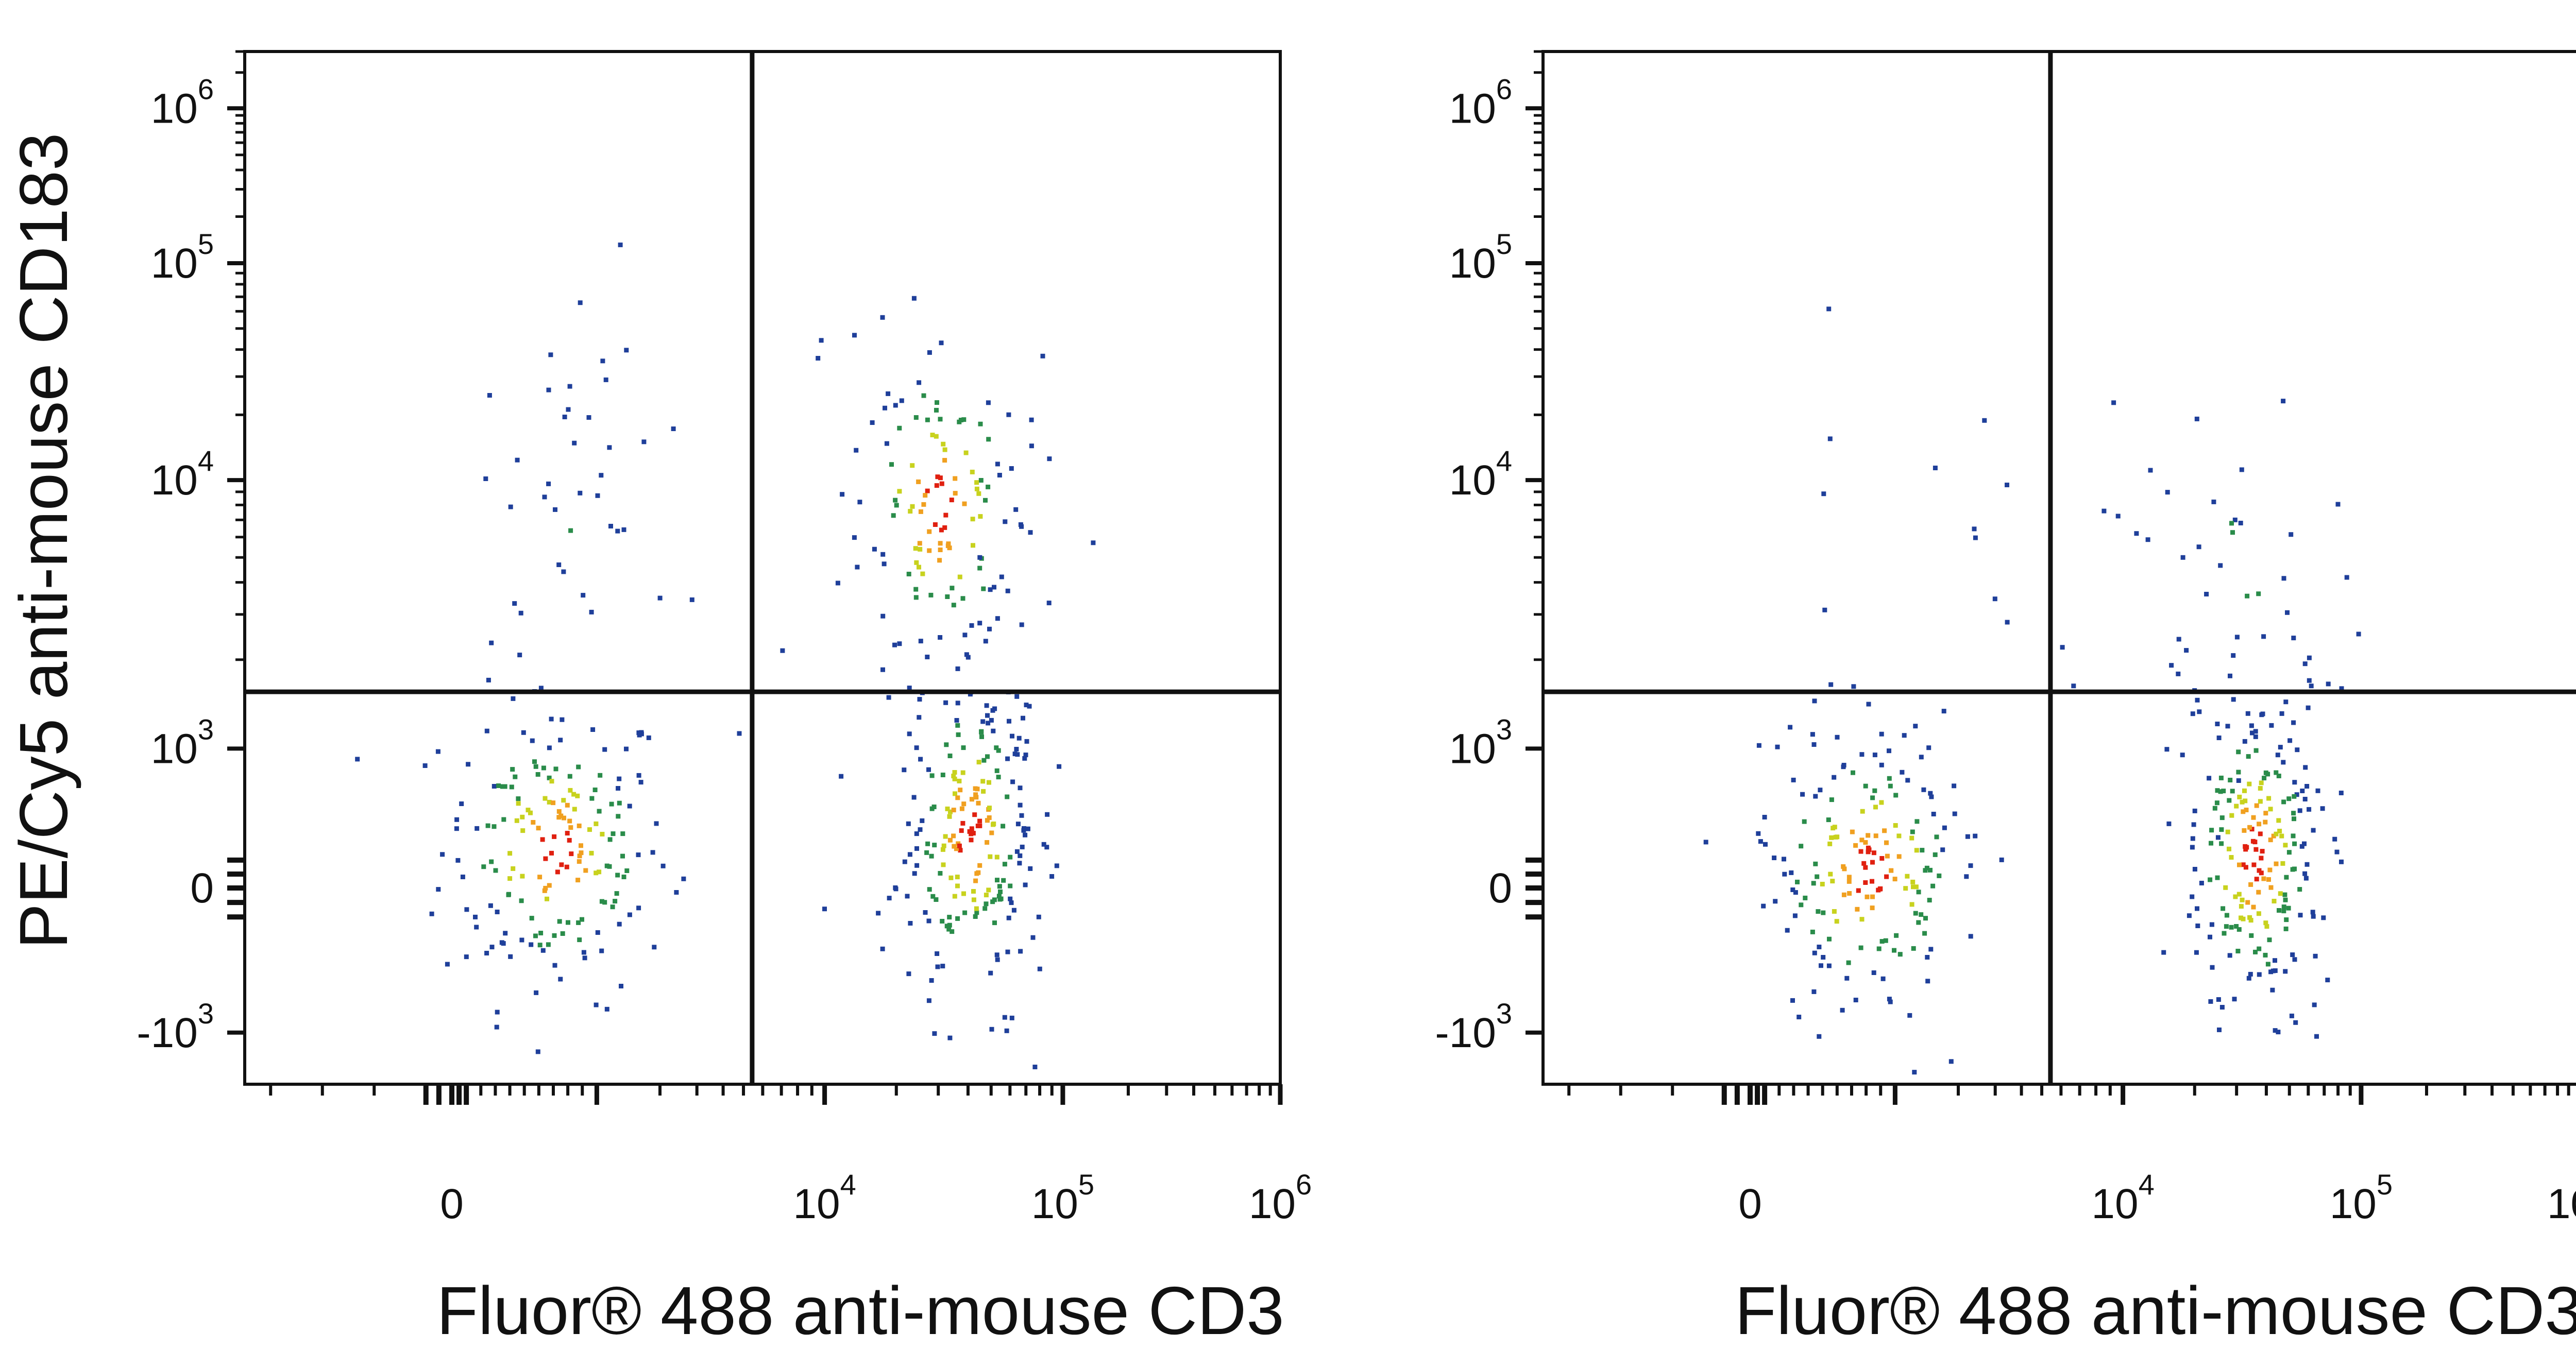  What do you see at coordinates (1473, 564) in the screenshot?
I see `y-tick-labels-right: 106 105 104 103 0 -103` at bounding box center [1473, 564].